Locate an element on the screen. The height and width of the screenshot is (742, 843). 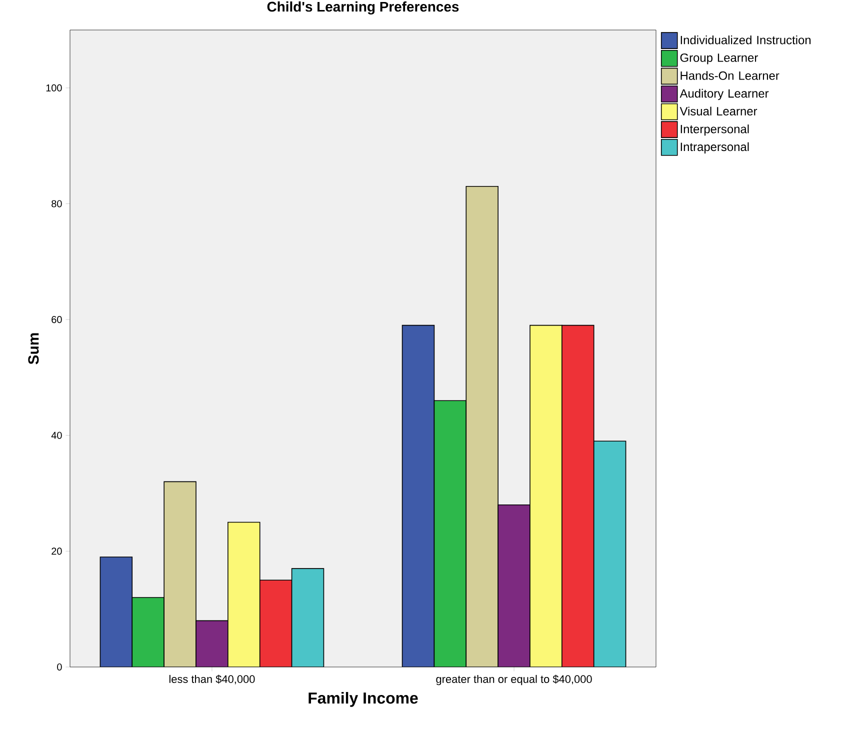
legend-label: Group Learner is located at coordinates (719, 58).